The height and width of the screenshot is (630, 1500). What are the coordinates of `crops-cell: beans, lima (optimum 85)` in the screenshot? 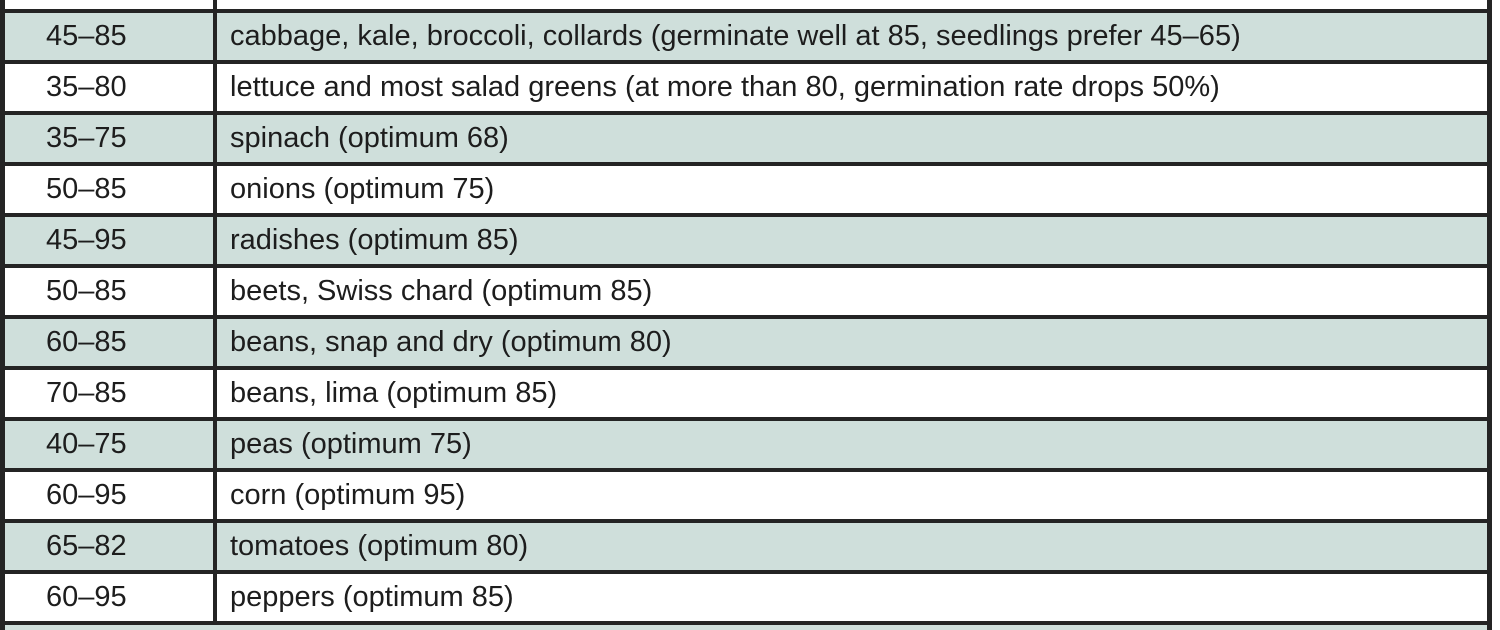 It's located at (394, 393).